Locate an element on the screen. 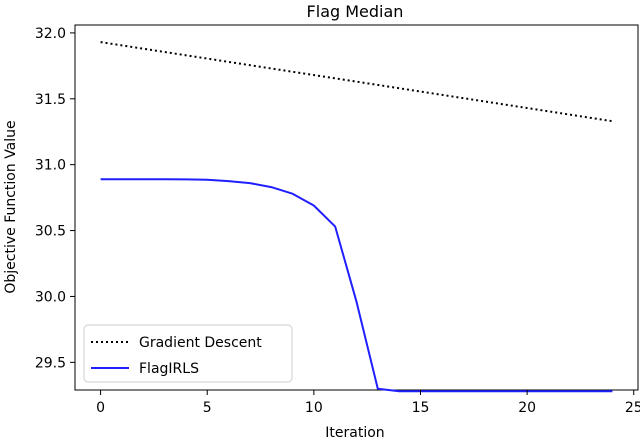 The height and width of the screenshot is (440, 640). x-axis-ticks: 0 5 10 15 20 25 is located at coordinates (368, 403).